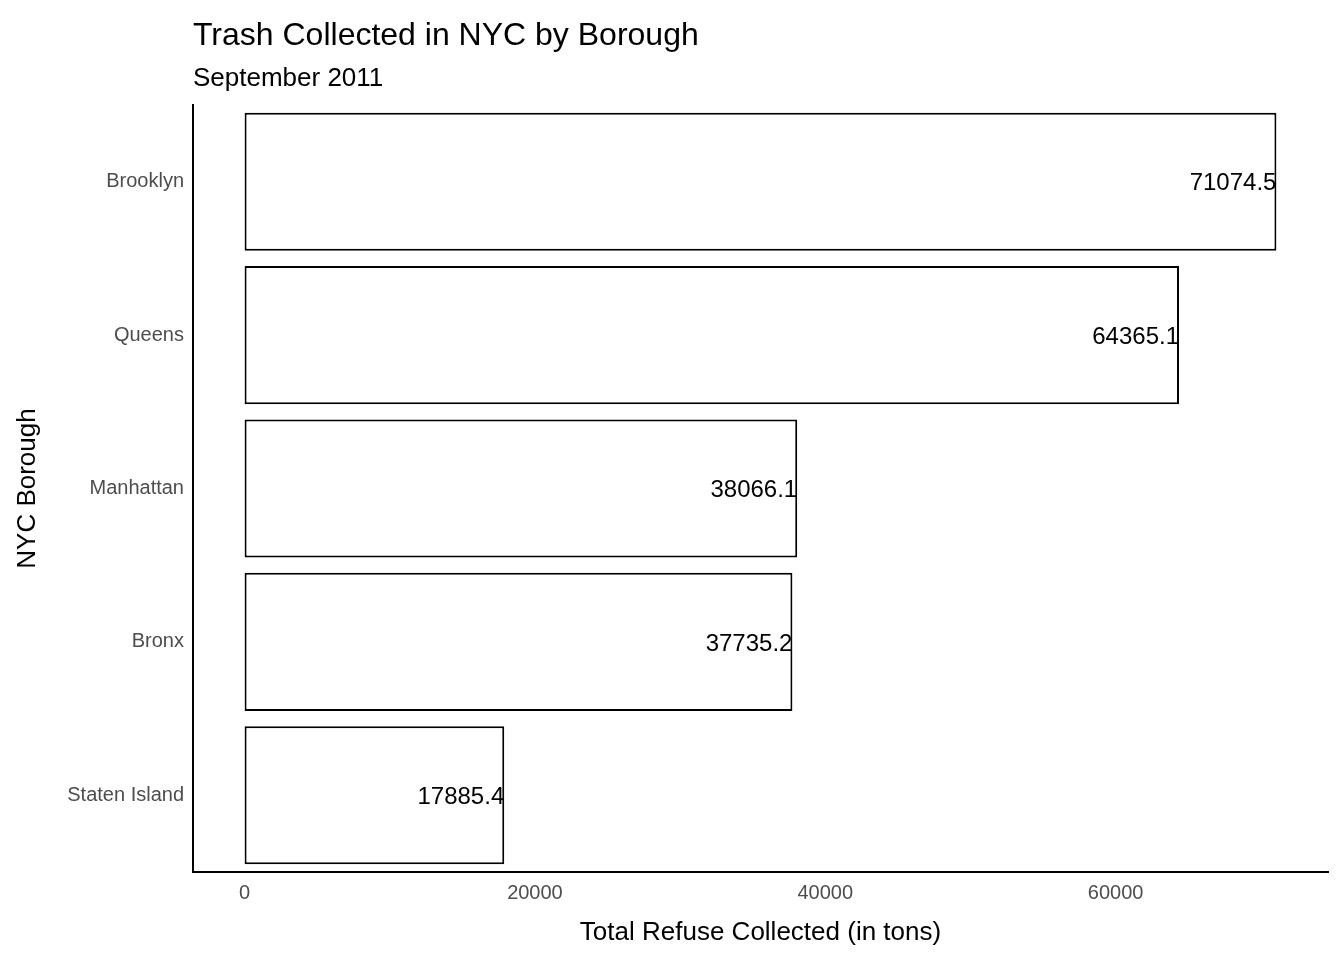 The height and width of the screenshot is (960, 1344). I want to click on data-label: 71074.5, so click(1233, 182).